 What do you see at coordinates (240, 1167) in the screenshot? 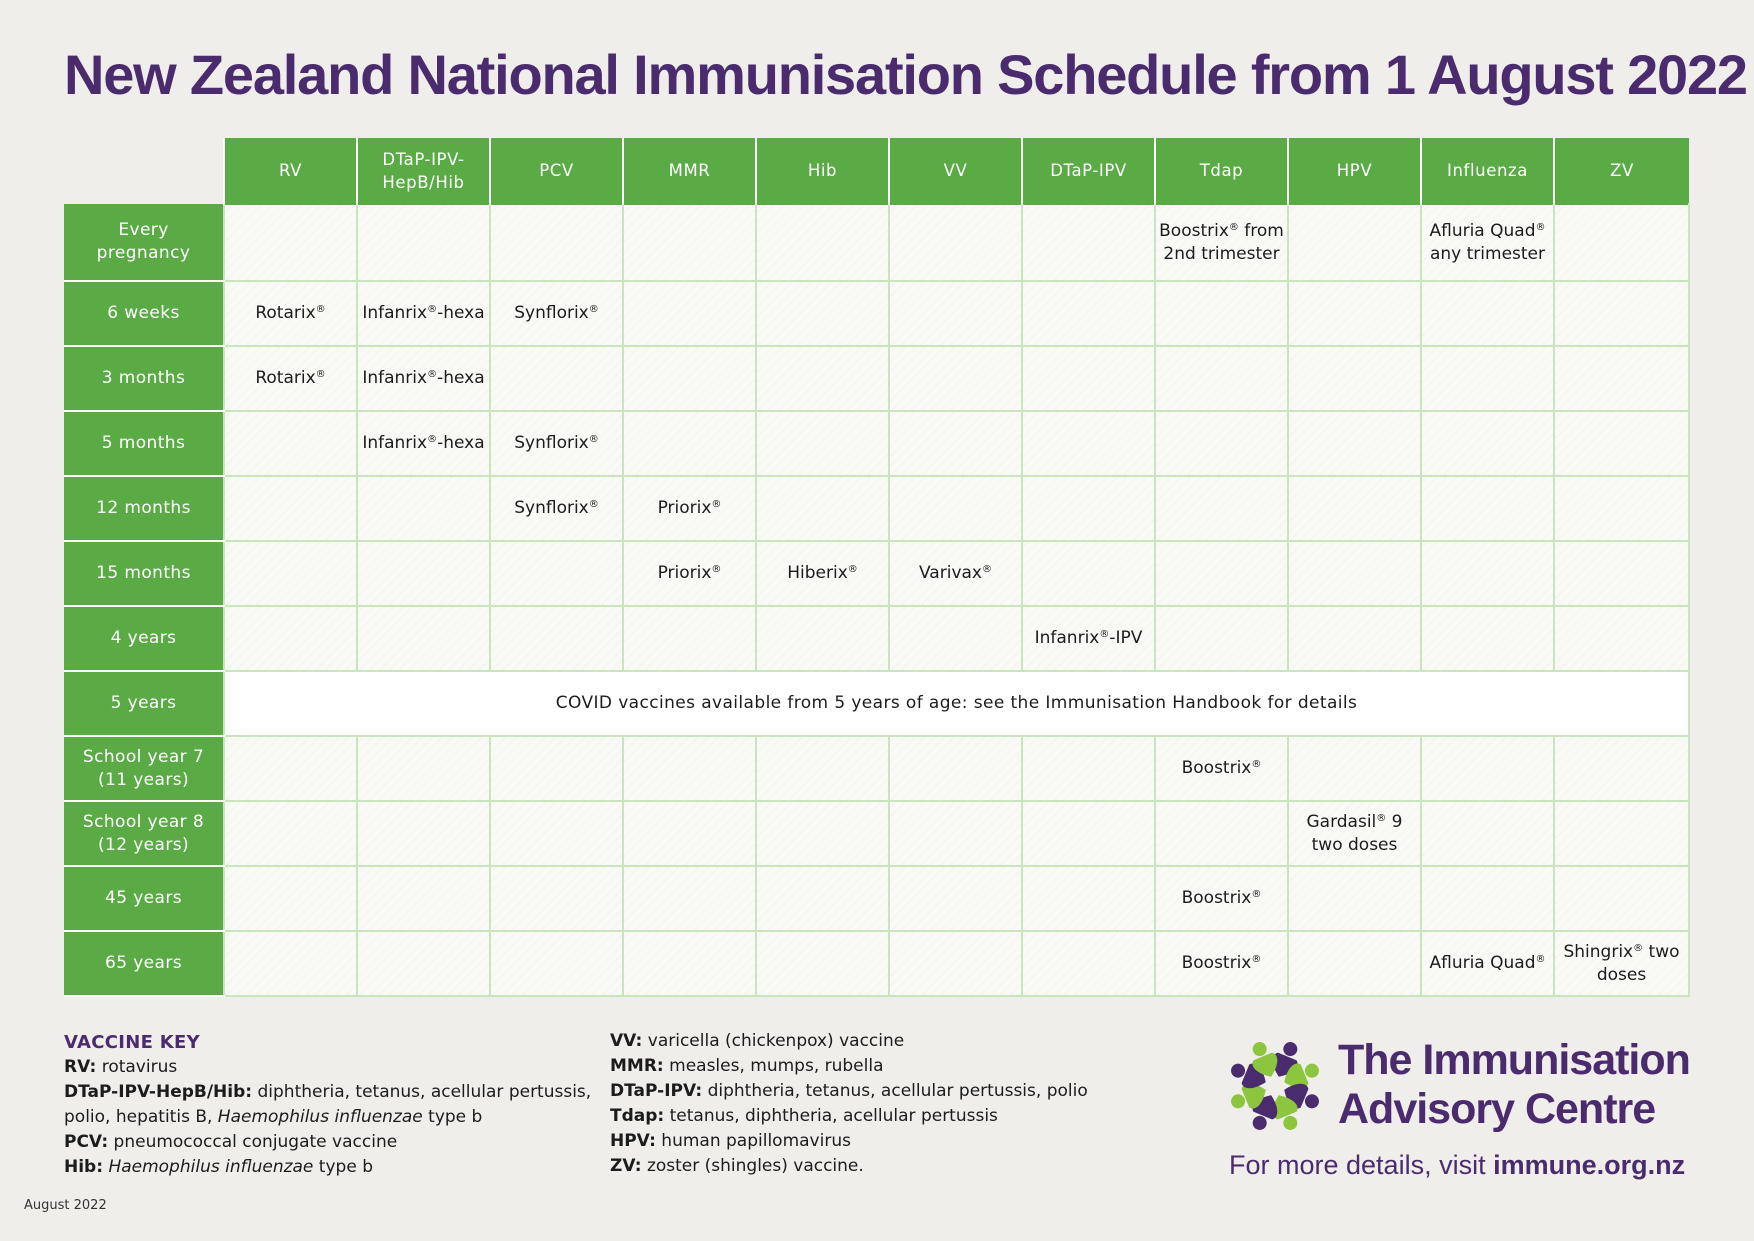
I see `vaccine-key-desc: Haemophilus influenzae type b` at bounding box center [240, 1167].